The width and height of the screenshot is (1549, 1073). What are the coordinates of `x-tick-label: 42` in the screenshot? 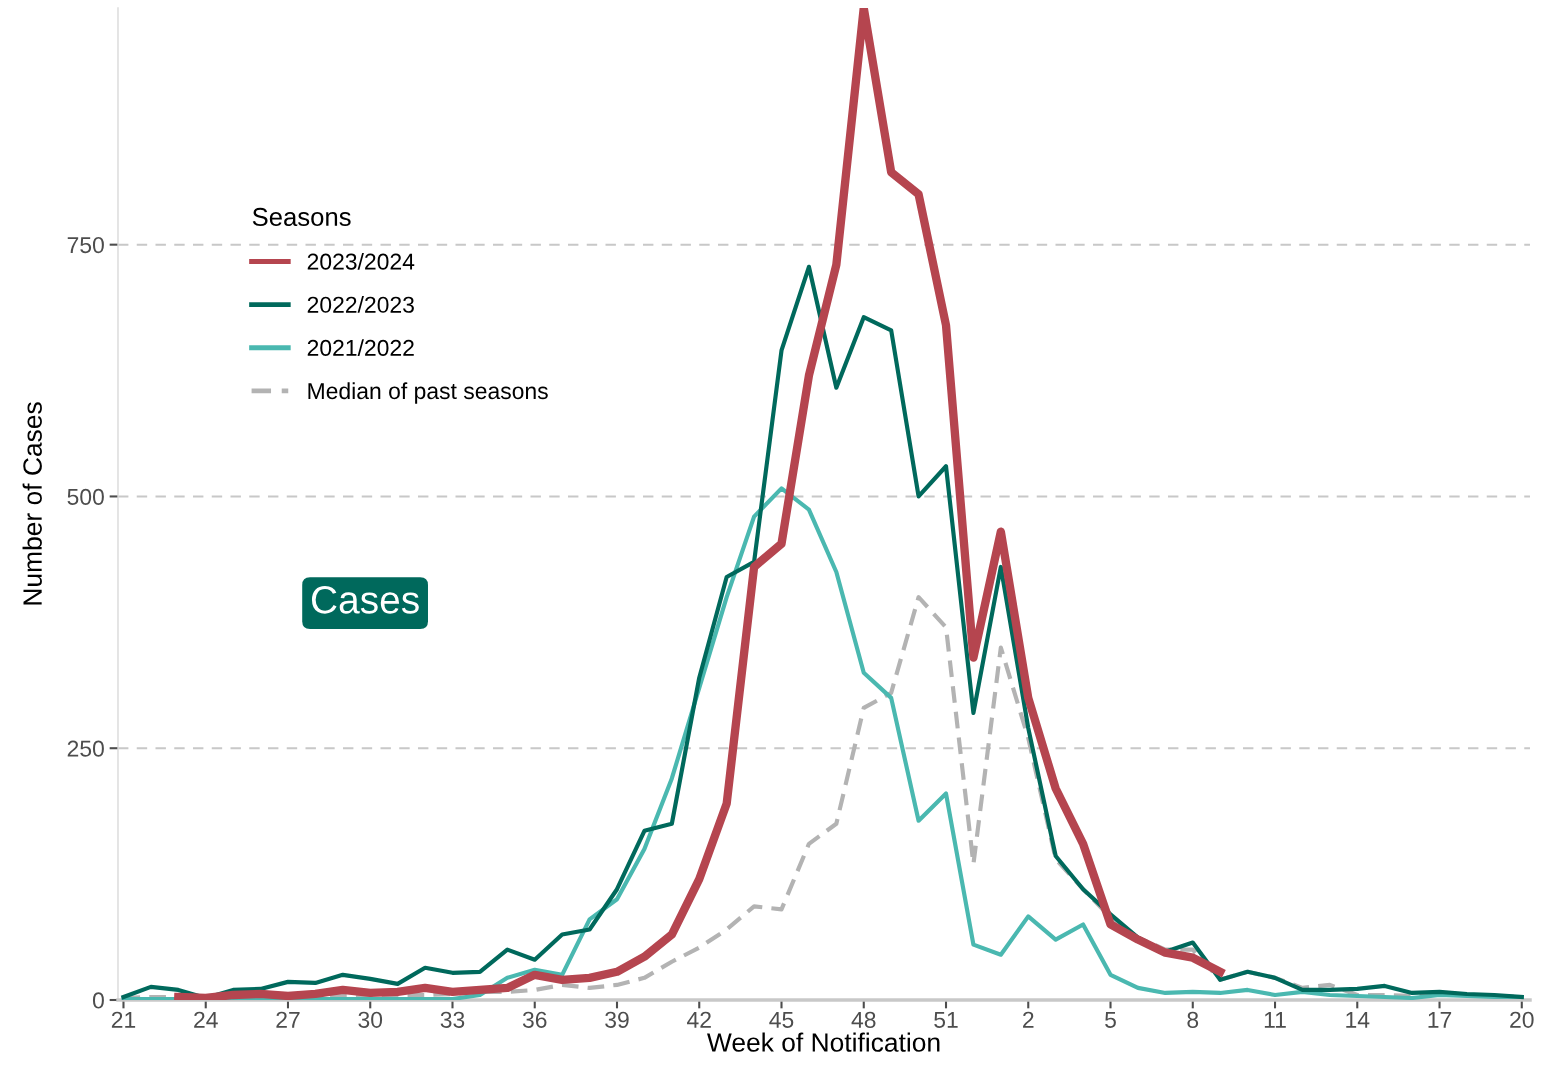 It's located at (699, 1019).